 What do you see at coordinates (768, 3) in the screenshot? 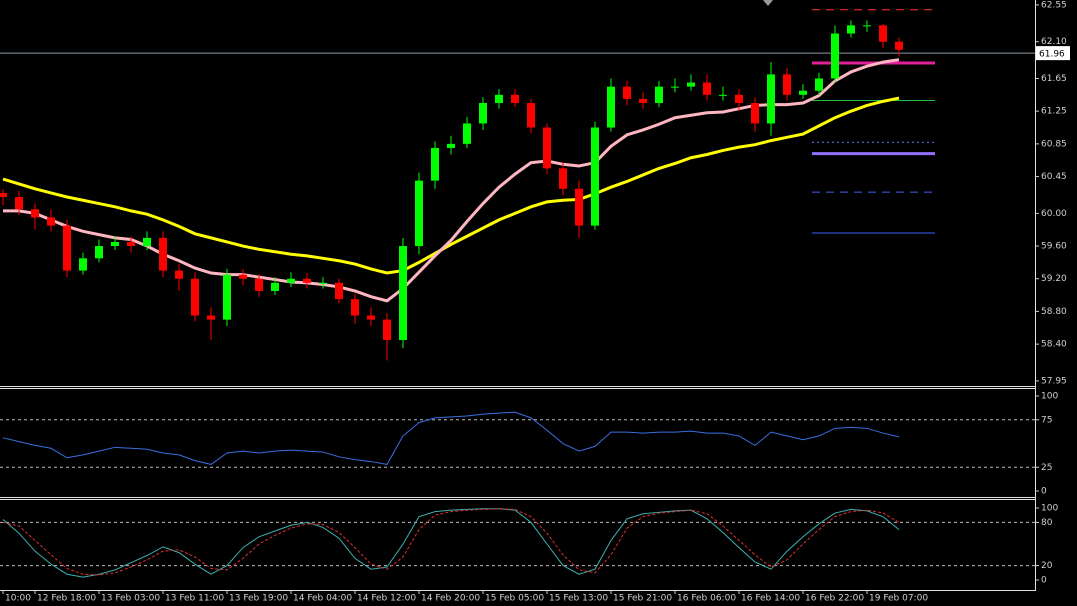
I see `scroll-marker` at bounding box center [768, 3].